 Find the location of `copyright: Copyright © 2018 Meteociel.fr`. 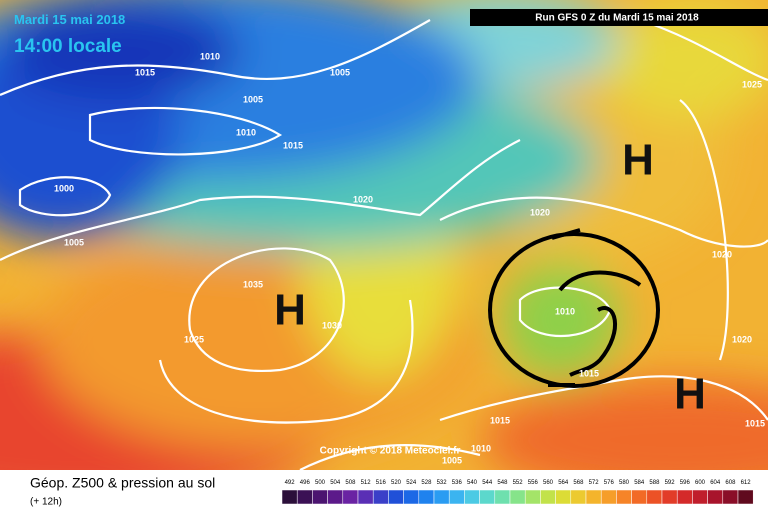

copyright: Copyright © 2018 Meteociel.fr is located at coordinates (390, 451).